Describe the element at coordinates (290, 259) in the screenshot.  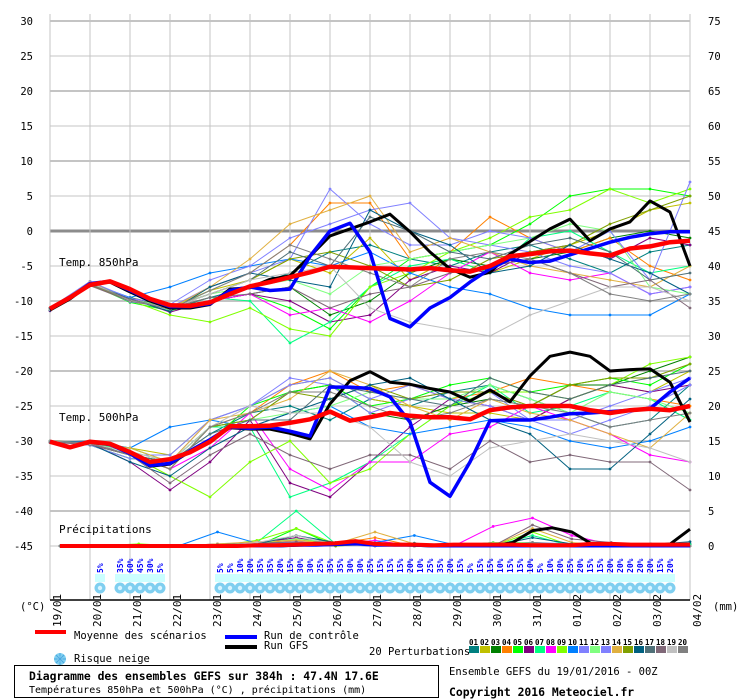
I see `t850-perturbation-15-line-point` at that location.